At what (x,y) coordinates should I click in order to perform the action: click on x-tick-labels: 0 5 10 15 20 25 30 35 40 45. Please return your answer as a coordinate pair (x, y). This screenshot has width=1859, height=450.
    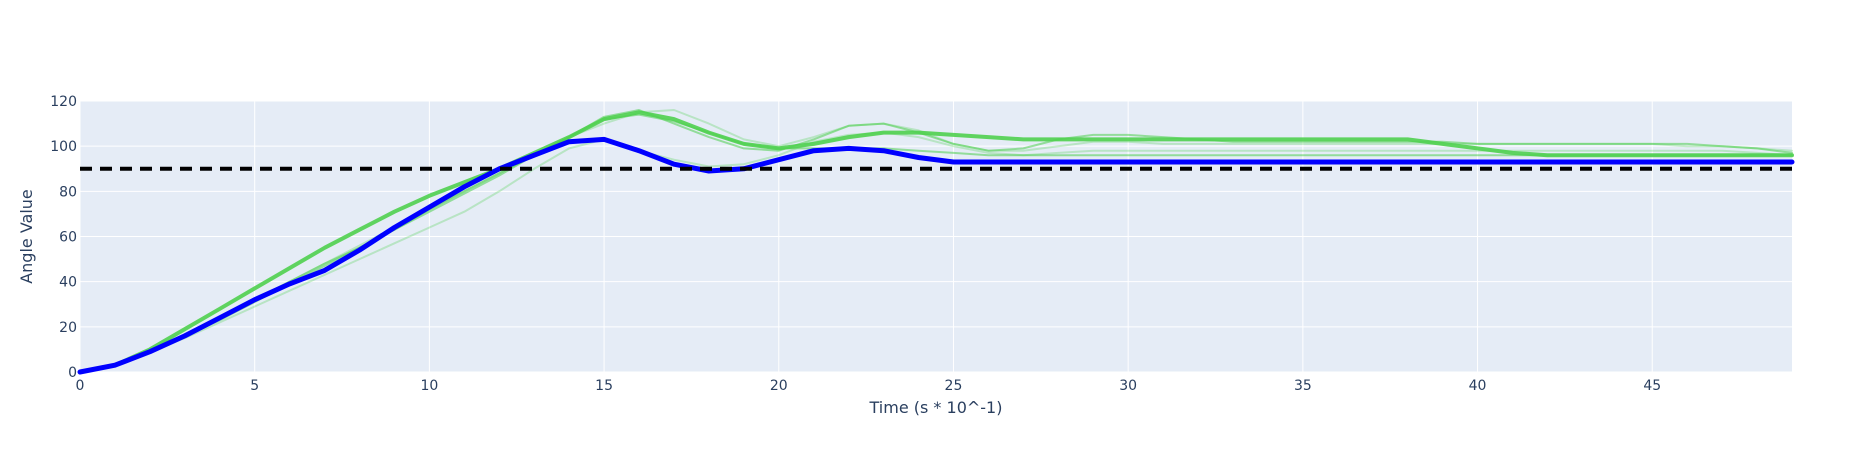
    Looking at the image, I should click on (869, 386).